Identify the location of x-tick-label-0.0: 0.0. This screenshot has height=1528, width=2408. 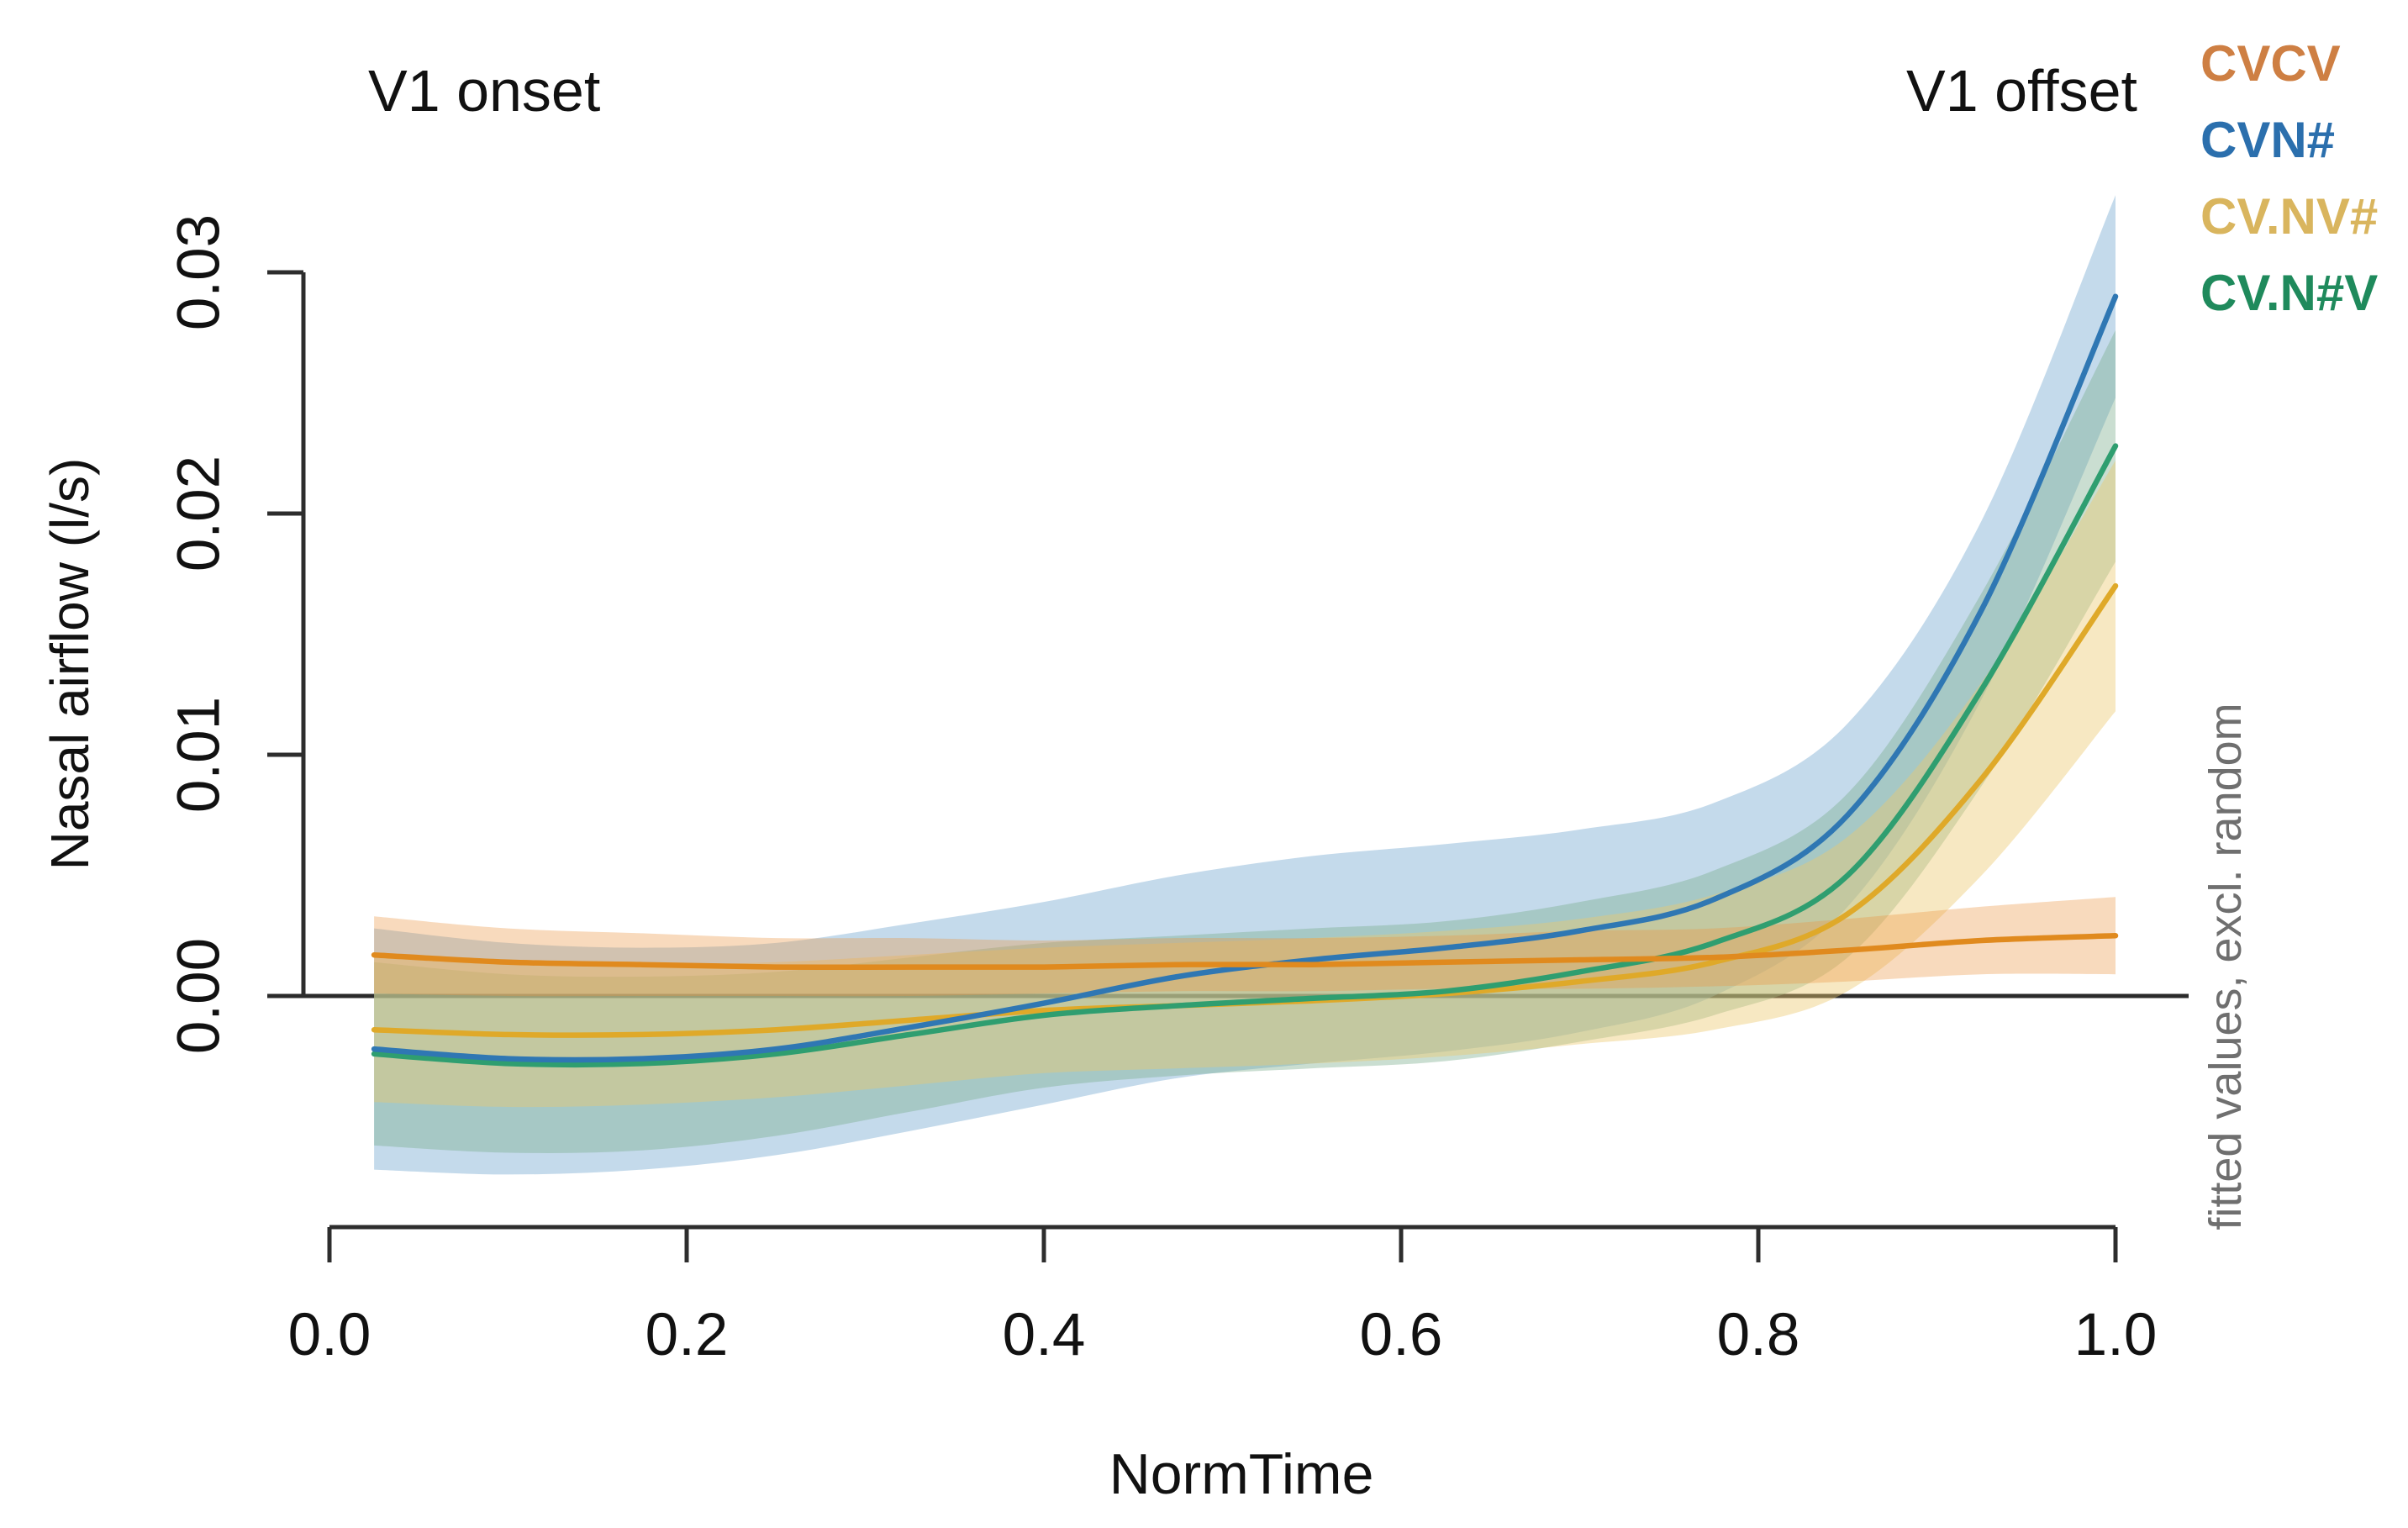
(329, 1335).